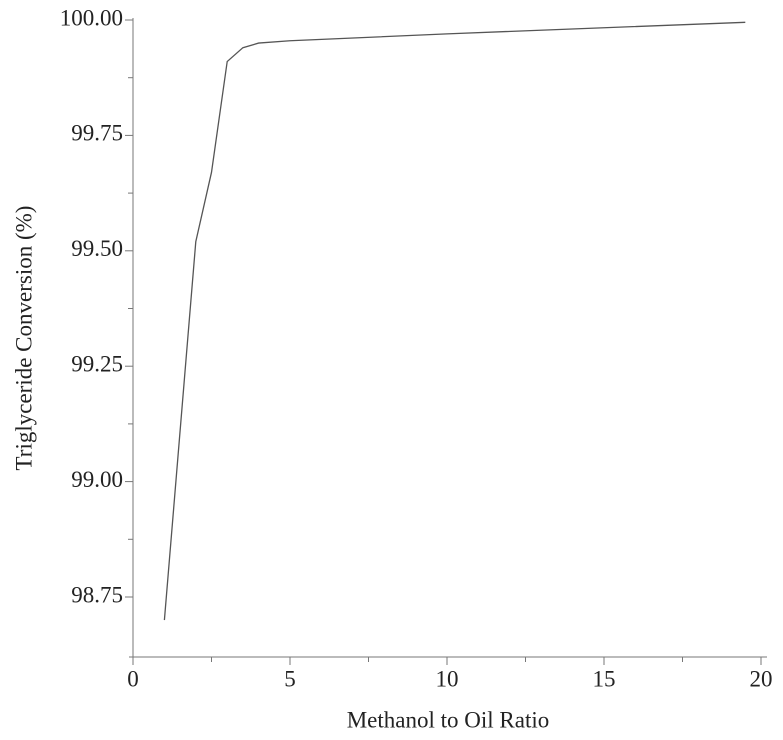 The image size is (783, 740). What do you see at coordinates (23, 338) in the screenshot?
I see `y-axis-label: Triglyceride Conversion (%)` at bounding box center [23, 338].